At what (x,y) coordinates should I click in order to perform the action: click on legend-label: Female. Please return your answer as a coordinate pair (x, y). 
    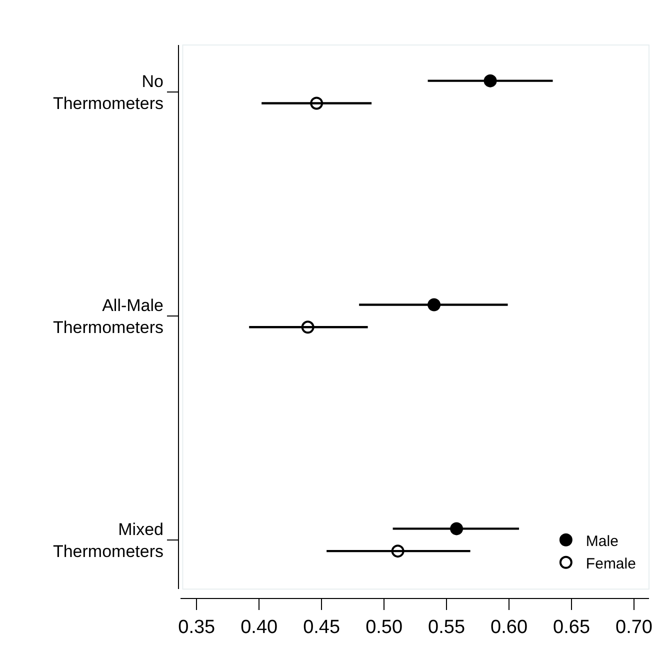
    Looking at the image, I should click on (611, 563).